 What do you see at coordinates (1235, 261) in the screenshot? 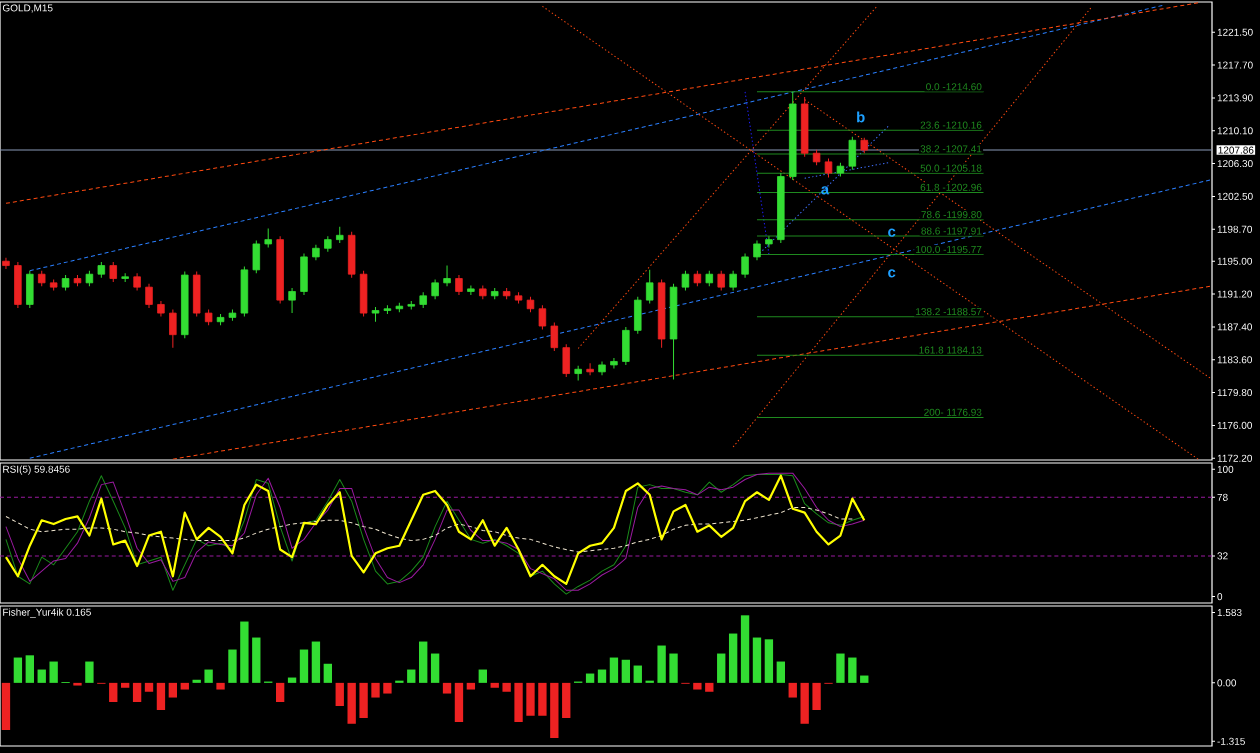
I see `y-tick-label: 1195.00` at bounding box center [1235, 261].